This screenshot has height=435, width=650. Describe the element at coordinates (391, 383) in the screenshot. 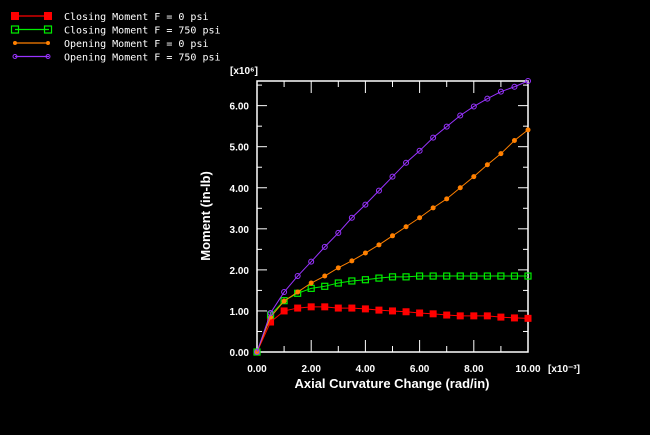

I see `x-axis-label: Axial Curvature Change (rad/in)` at that location.